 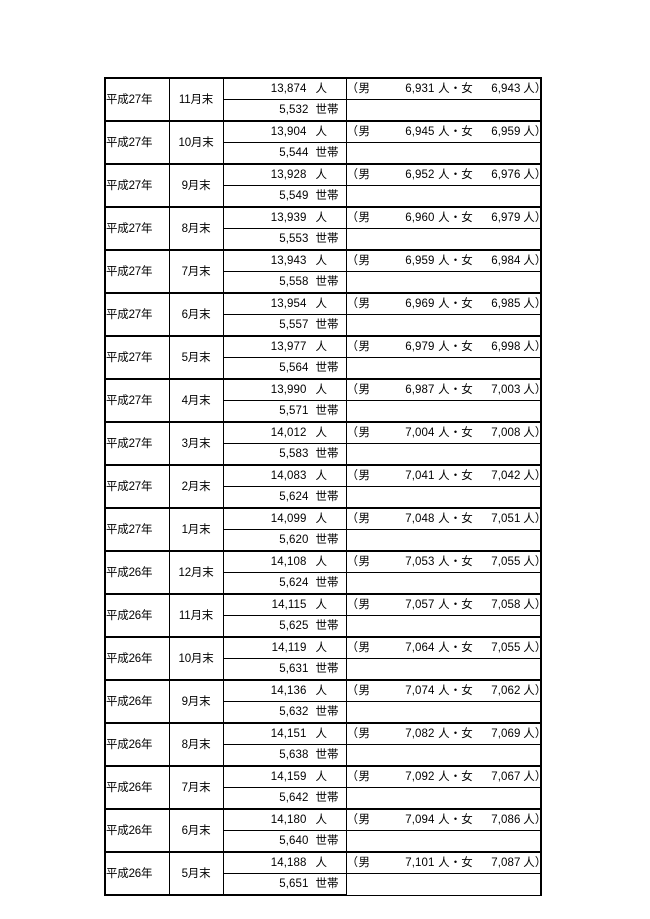 I want to click on household-value-cell: 5,642 世帯, so click(x=284, y=798).